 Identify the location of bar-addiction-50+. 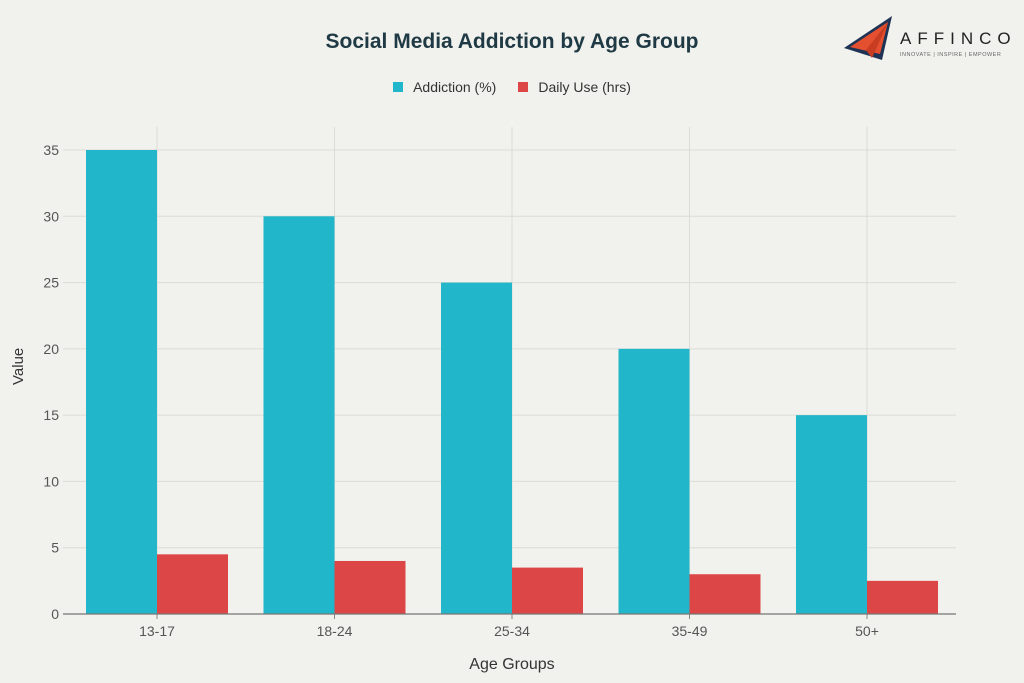
(831, 514).